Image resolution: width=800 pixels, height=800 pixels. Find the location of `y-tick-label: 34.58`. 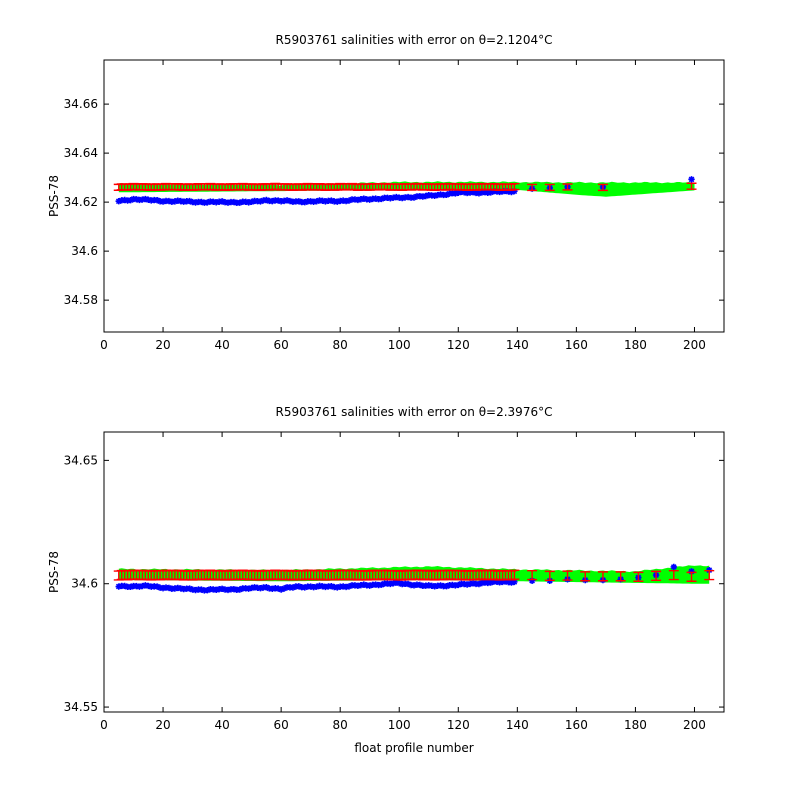

y-tick-label: 34.58 is located at coordinates (81, 300).